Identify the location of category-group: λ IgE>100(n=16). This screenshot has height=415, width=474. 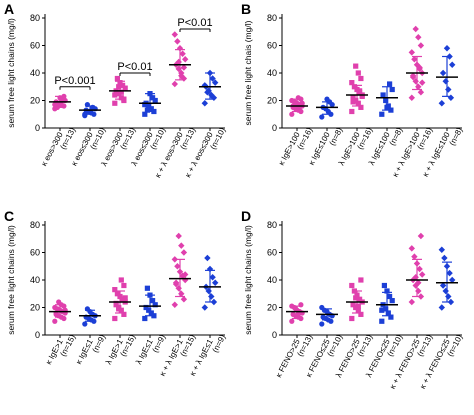
(356, 115).